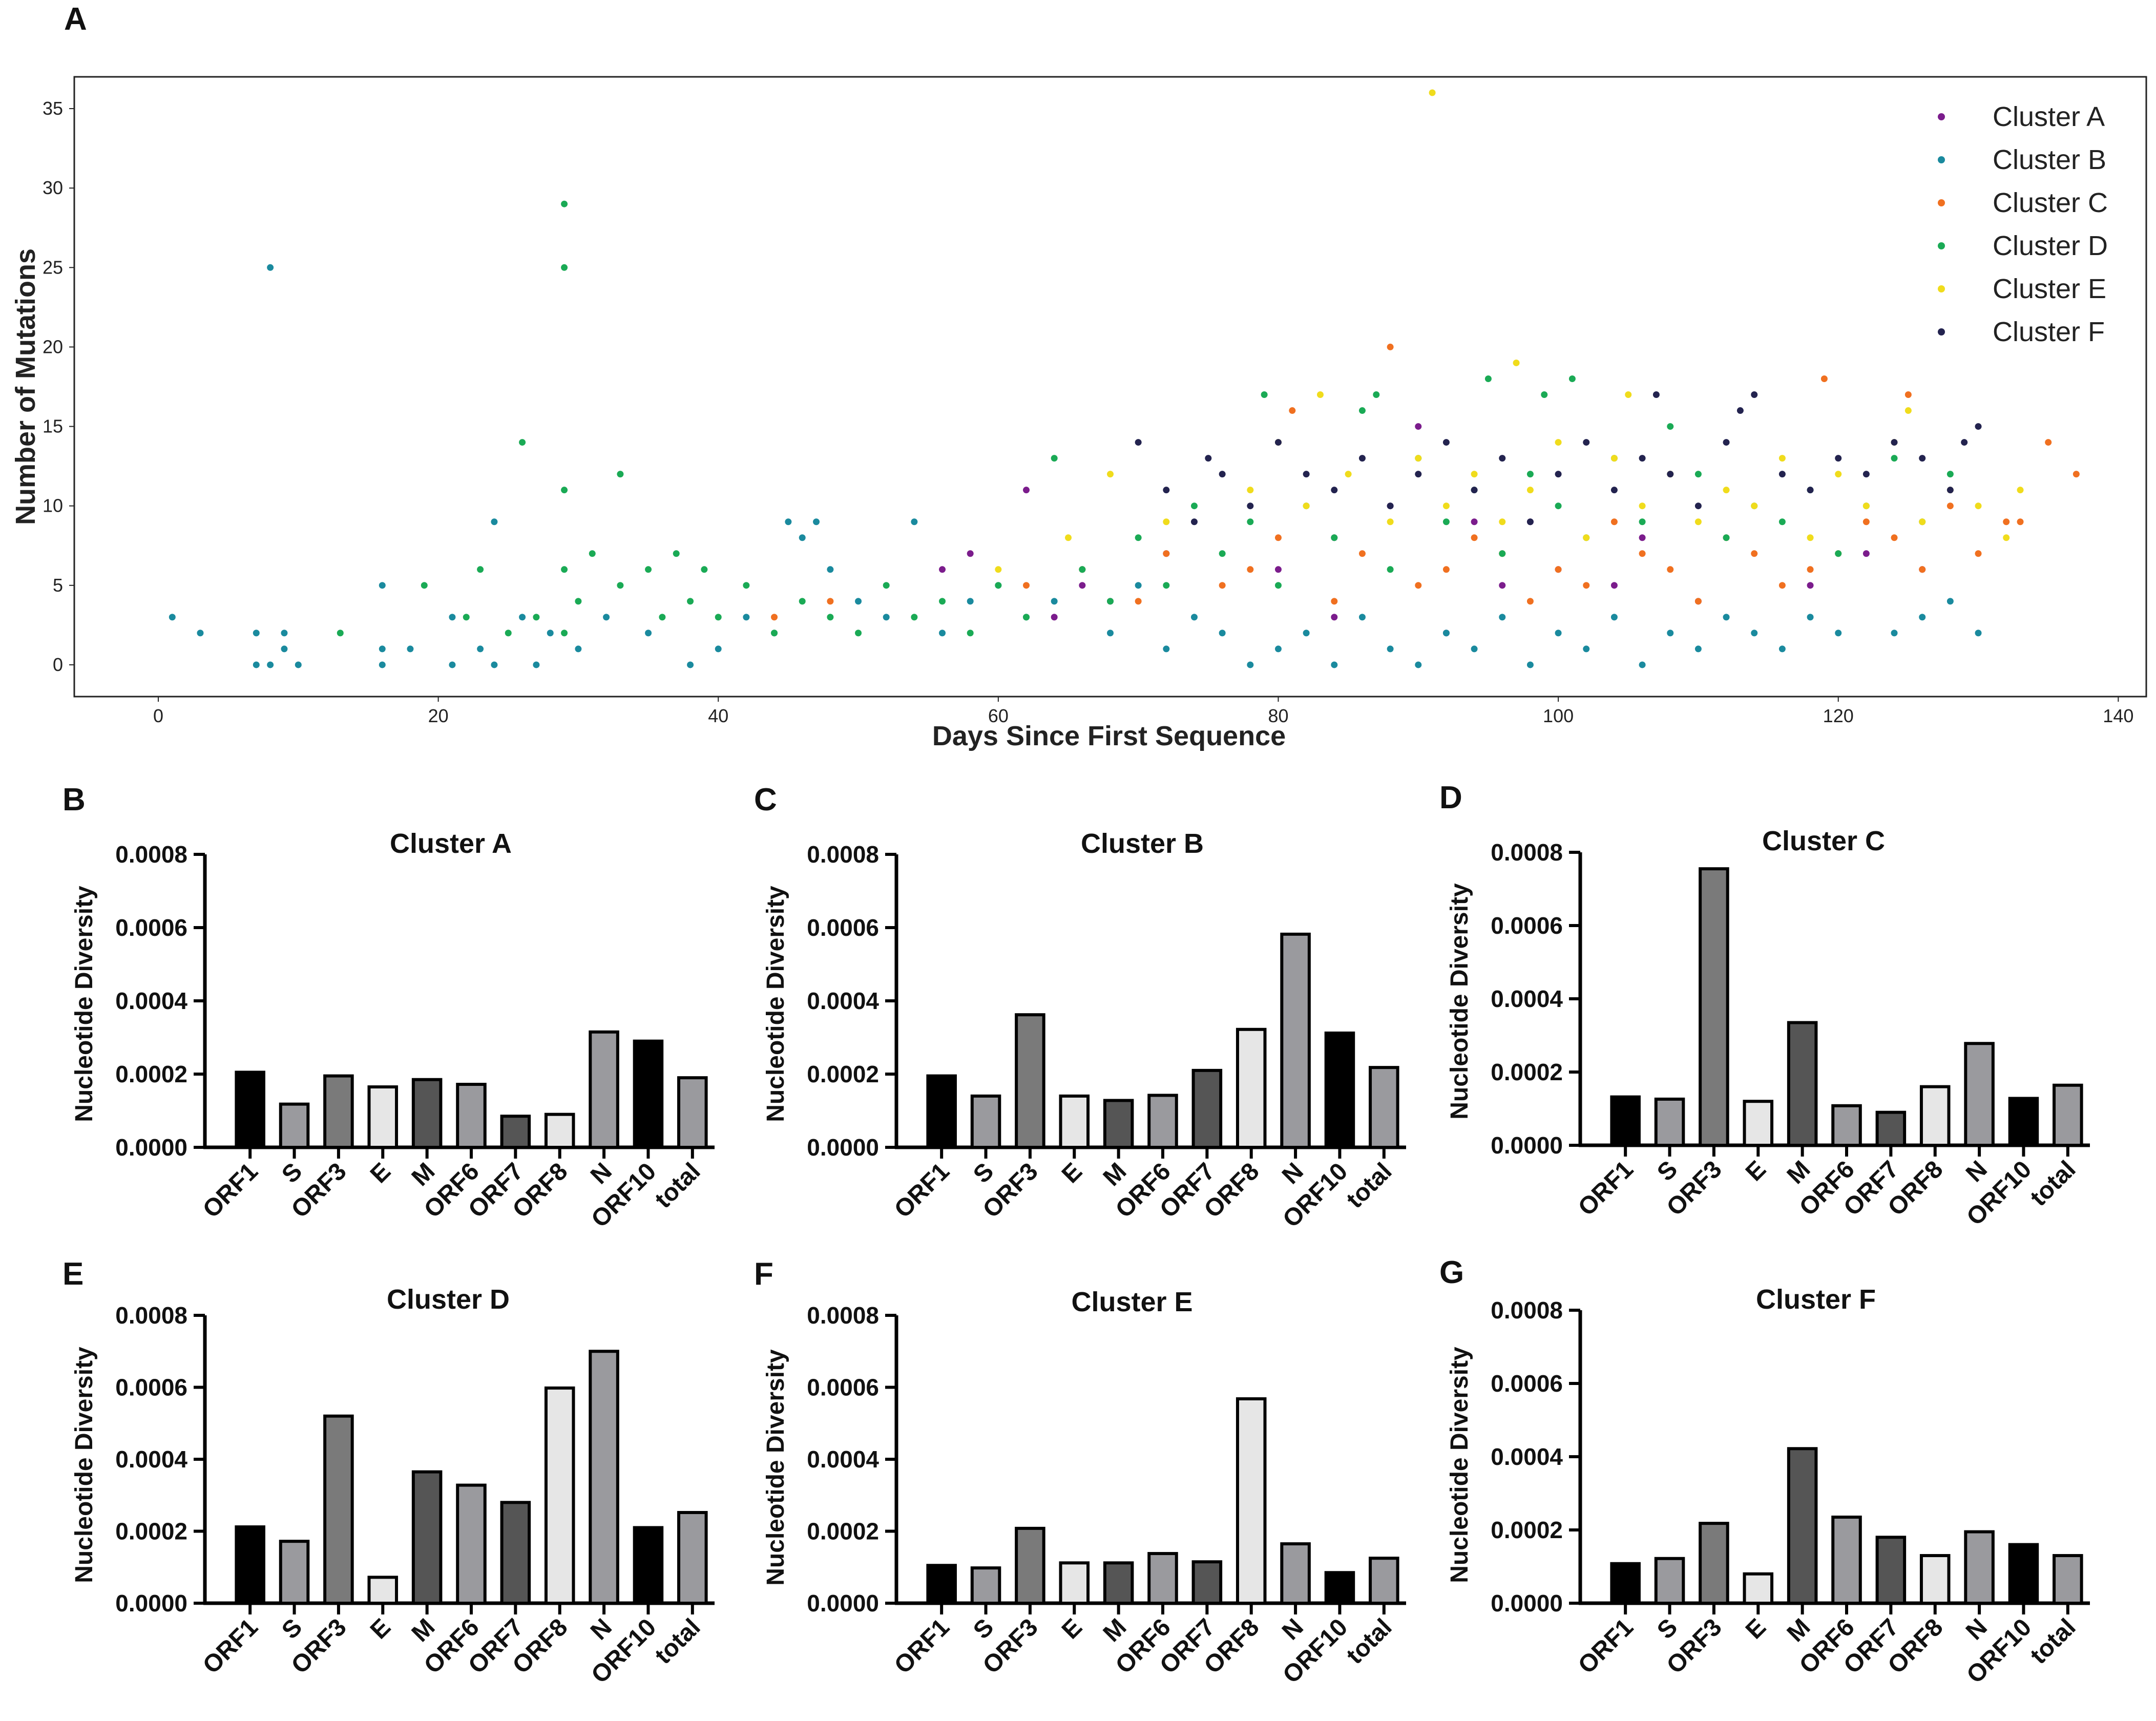 This screenshot has height=1721, width=2156. Describe the element at coordinates (53, 426) in the screenshot. I see `scatter-y-tick-label: 15` at that location.